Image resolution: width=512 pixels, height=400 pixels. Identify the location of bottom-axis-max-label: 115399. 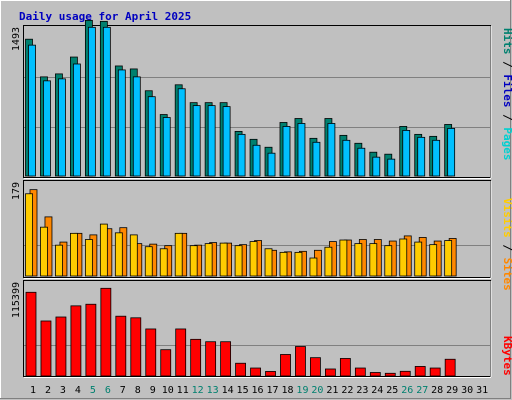
(16, 300).